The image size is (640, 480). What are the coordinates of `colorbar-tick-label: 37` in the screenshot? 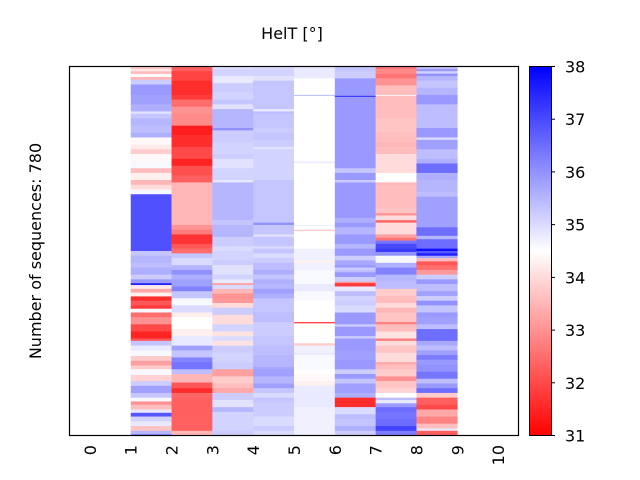 It's located at (575, 119).